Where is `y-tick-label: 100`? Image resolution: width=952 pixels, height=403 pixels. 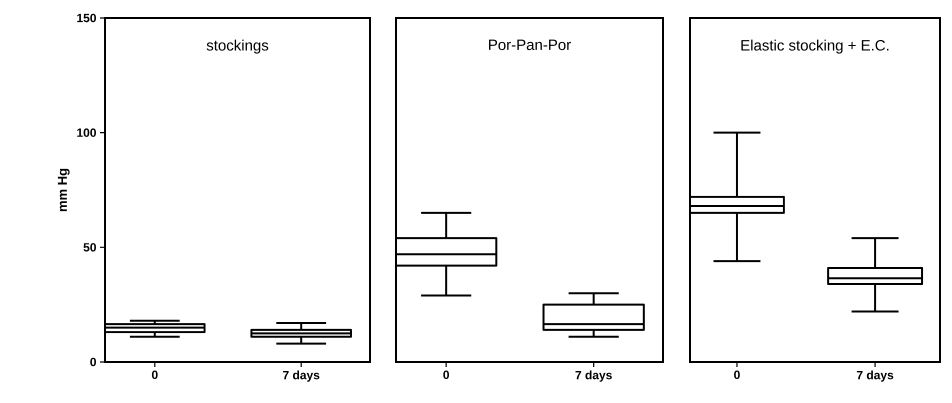 y-tick-label: 100 is located at coordinates (86, 132).